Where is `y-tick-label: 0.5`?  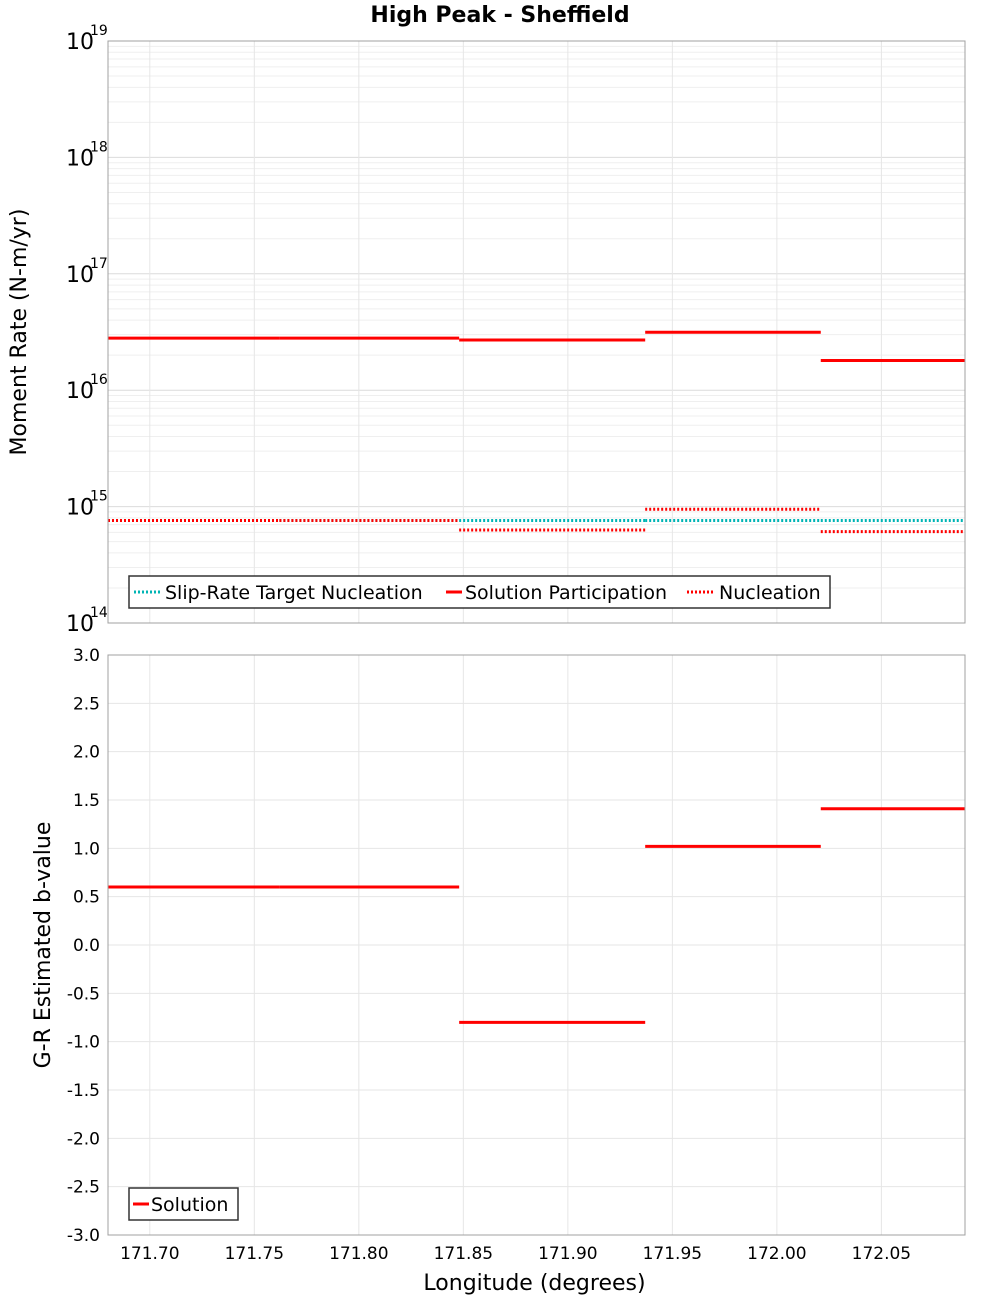
y-tick-label: 0.5 is located at coordinates (86, 898).